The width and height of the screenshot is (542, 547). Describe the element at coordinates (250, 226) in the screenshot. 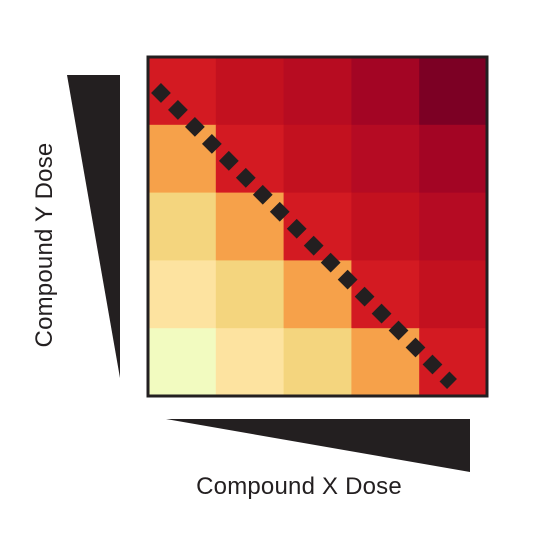

I see `heatmap-cell-r2-c1` at that location.